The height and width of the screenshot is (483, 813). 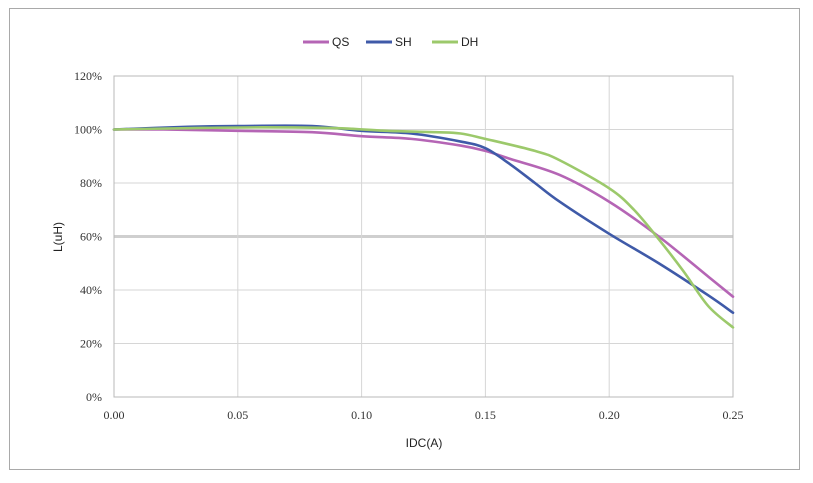 I want to click on x-tick-label: 0.00, so click(x=114, y=415).